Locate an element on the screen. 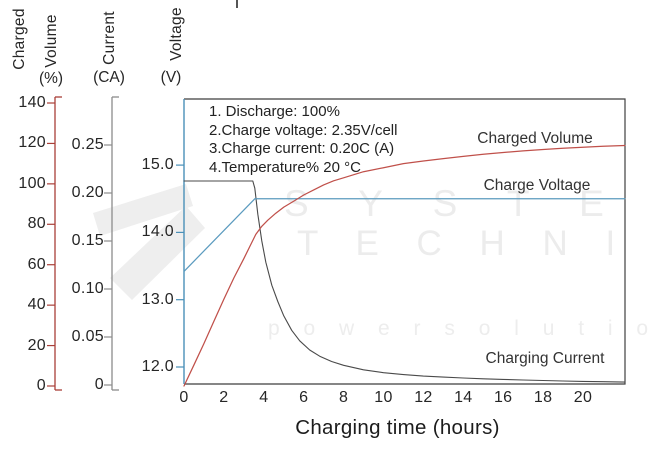 Image resolution: width=649 pixels, height=453 pixels. x-tick-label: 20 is located at coordinates (583, 397).